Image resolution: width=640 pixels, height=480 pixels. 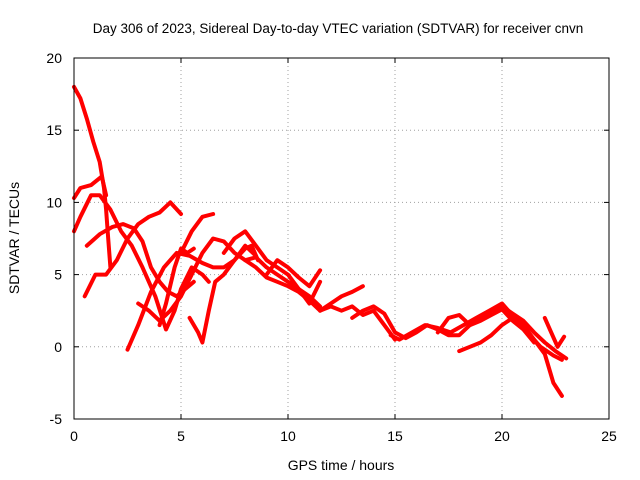 What do you see at coordinates (56, 419) in the screenshot?
I see `y-tick-label: -5` at bounding box center [56, 419].